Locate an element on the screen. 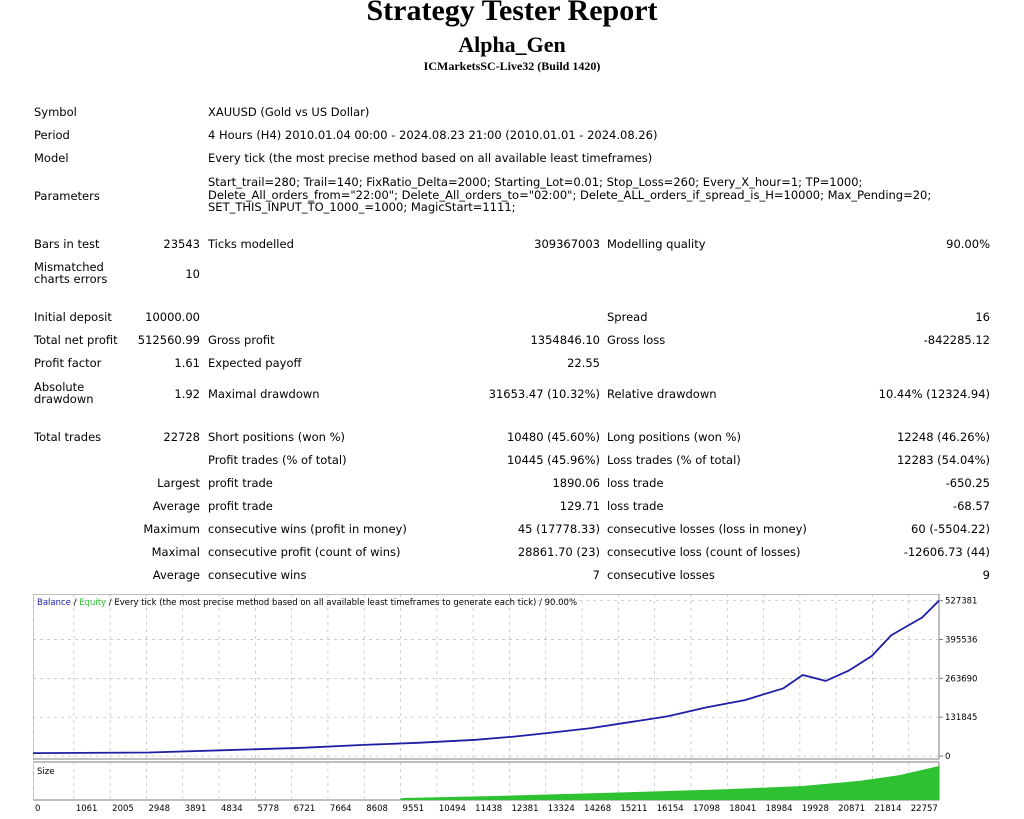 The width and height of the screenshot is (1024, 819). netprofit-value: 512560.99 is located at coordinates (168, 340).